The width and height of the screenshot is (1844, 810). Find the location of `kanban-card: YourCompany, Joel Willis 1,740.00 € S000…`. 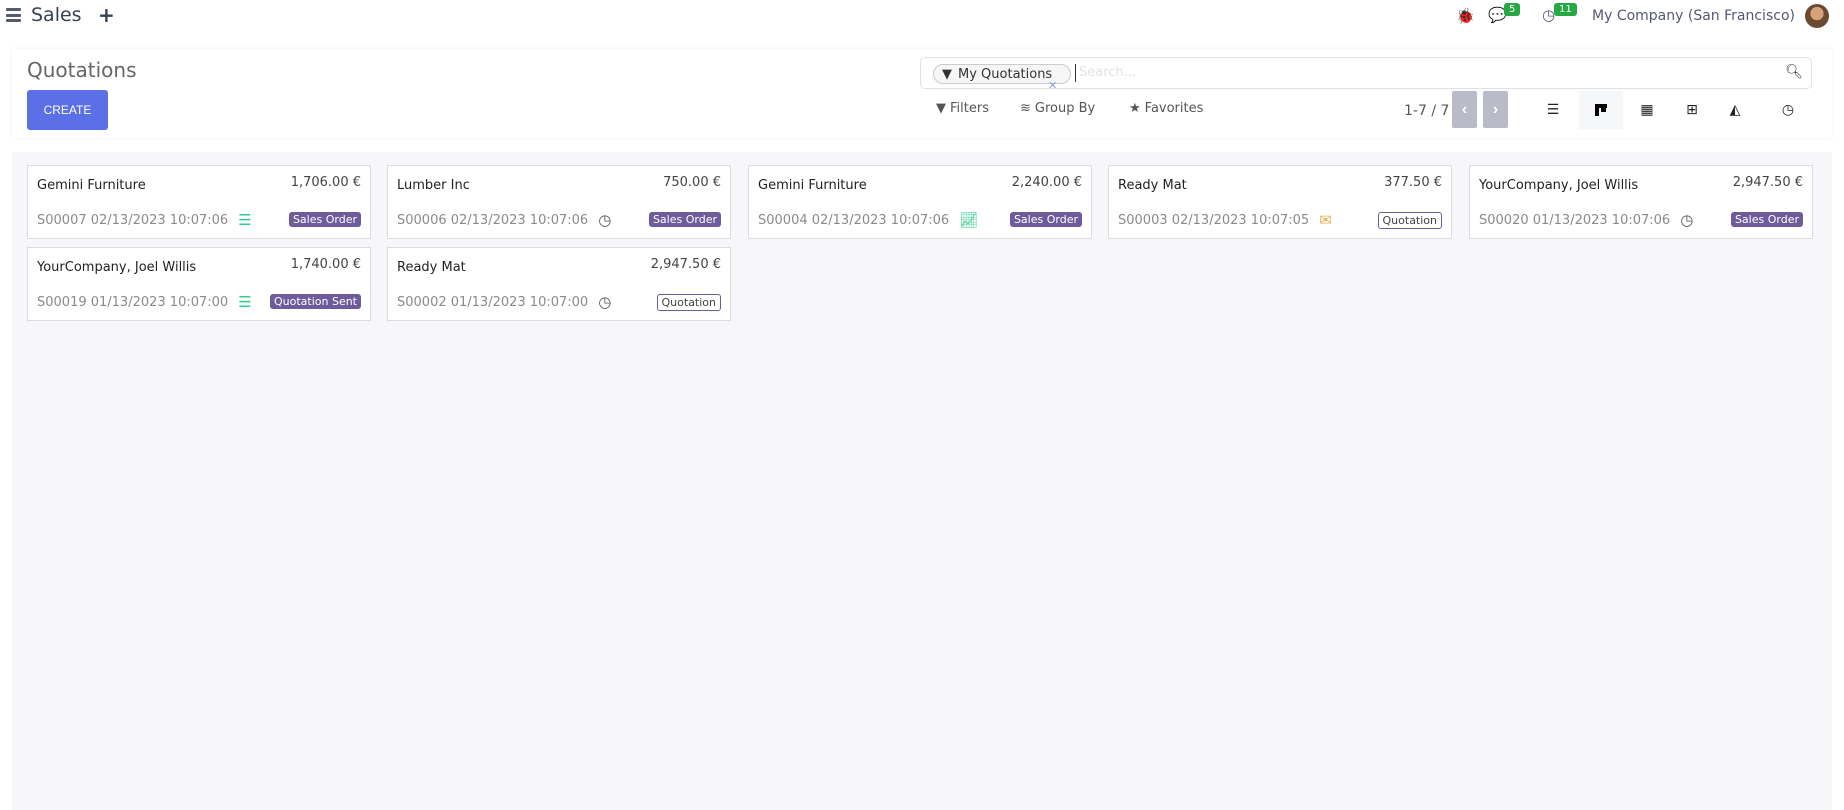

kanban-card: YourCompany, Joel Willis 1,740.00 € S000… is located at coordinates (199, 284).